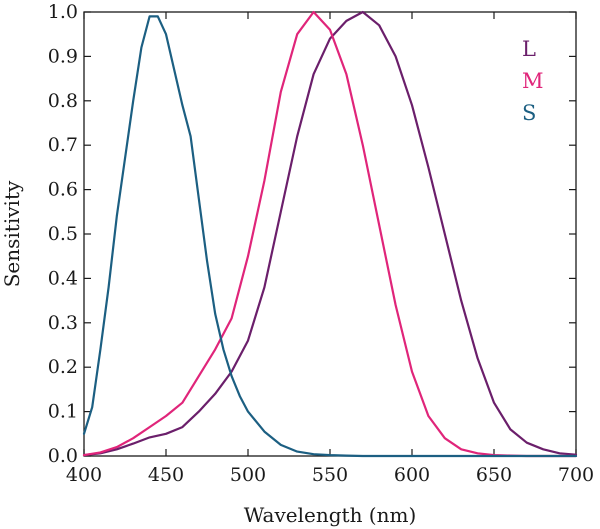 This screenshot has width=600, height=529. I want to click on y-tick-label: 0.7, so click(63, 145).